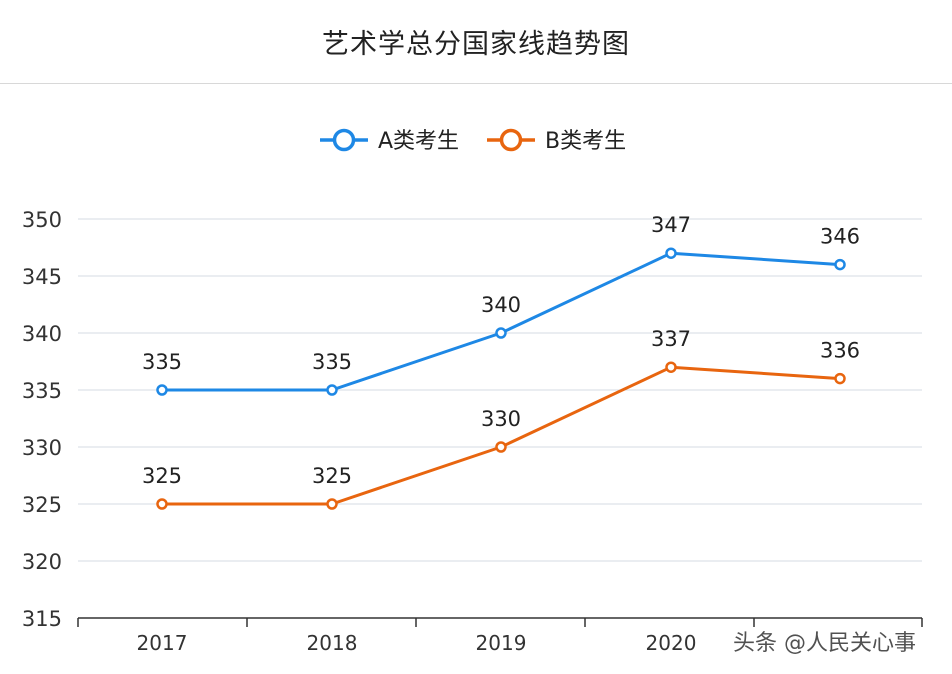  I want to click on y-tick-label: 320, so click(42, 562).